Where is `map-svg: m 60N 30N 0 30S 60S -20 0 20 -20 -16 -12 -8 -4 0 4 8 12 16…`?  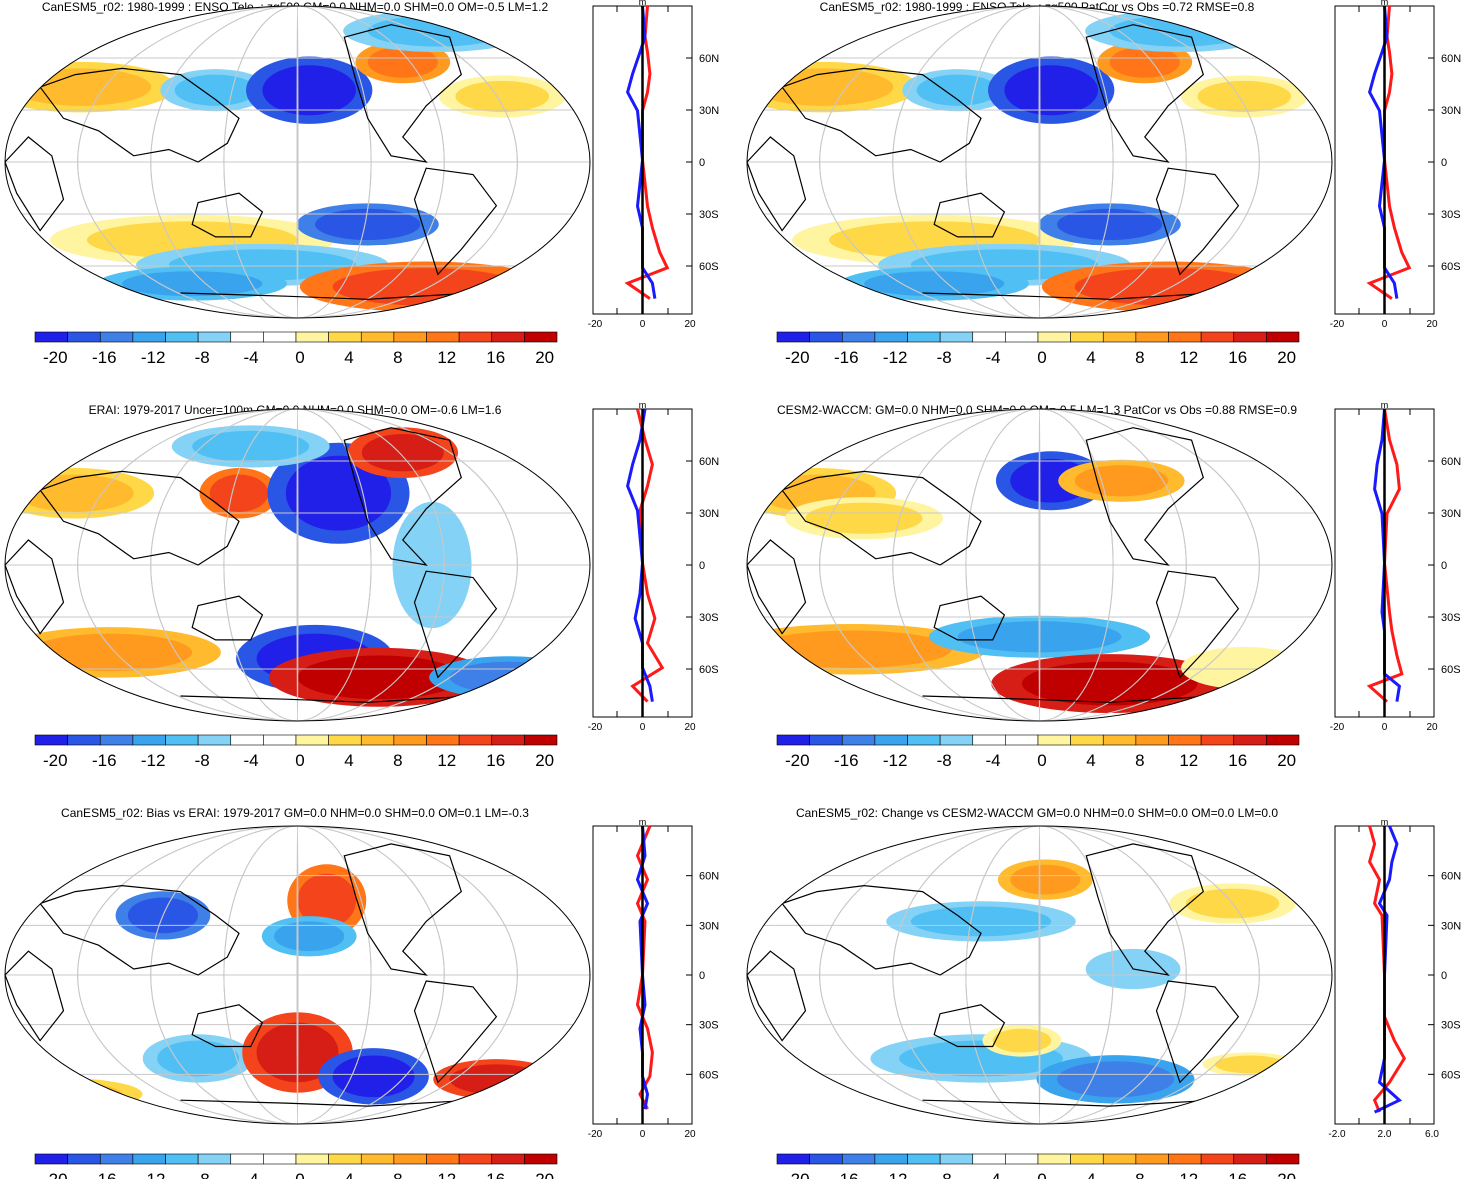 map-svg: m 60N 30N 0 30S 60S -20 0 20 -20 -16 -12 -8 -4 0 4 8 12 16… is located at coordinates (1103, 183).